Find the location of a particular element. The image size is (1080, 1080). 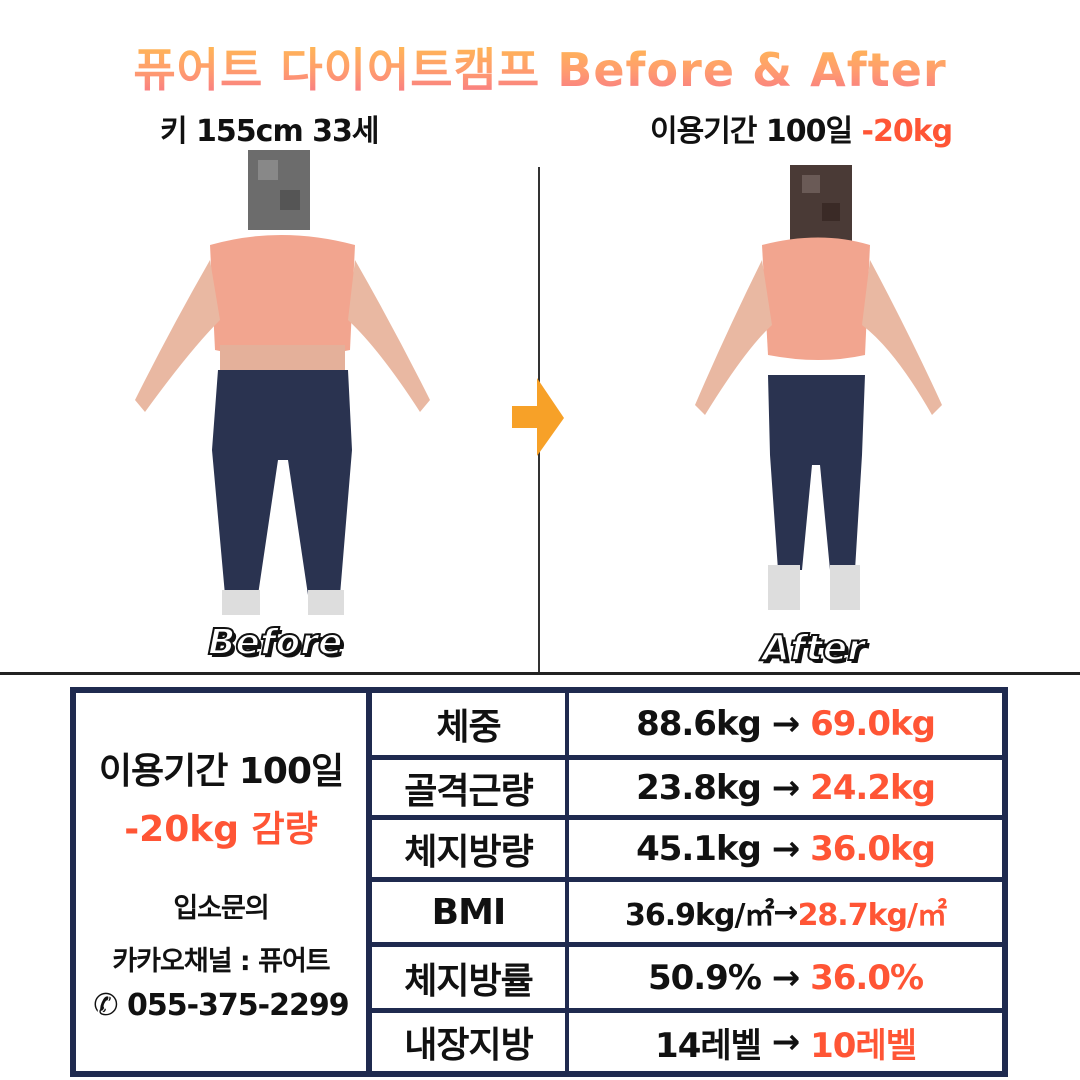

value-after: 24.2kg is located at coordinates (873, 787).